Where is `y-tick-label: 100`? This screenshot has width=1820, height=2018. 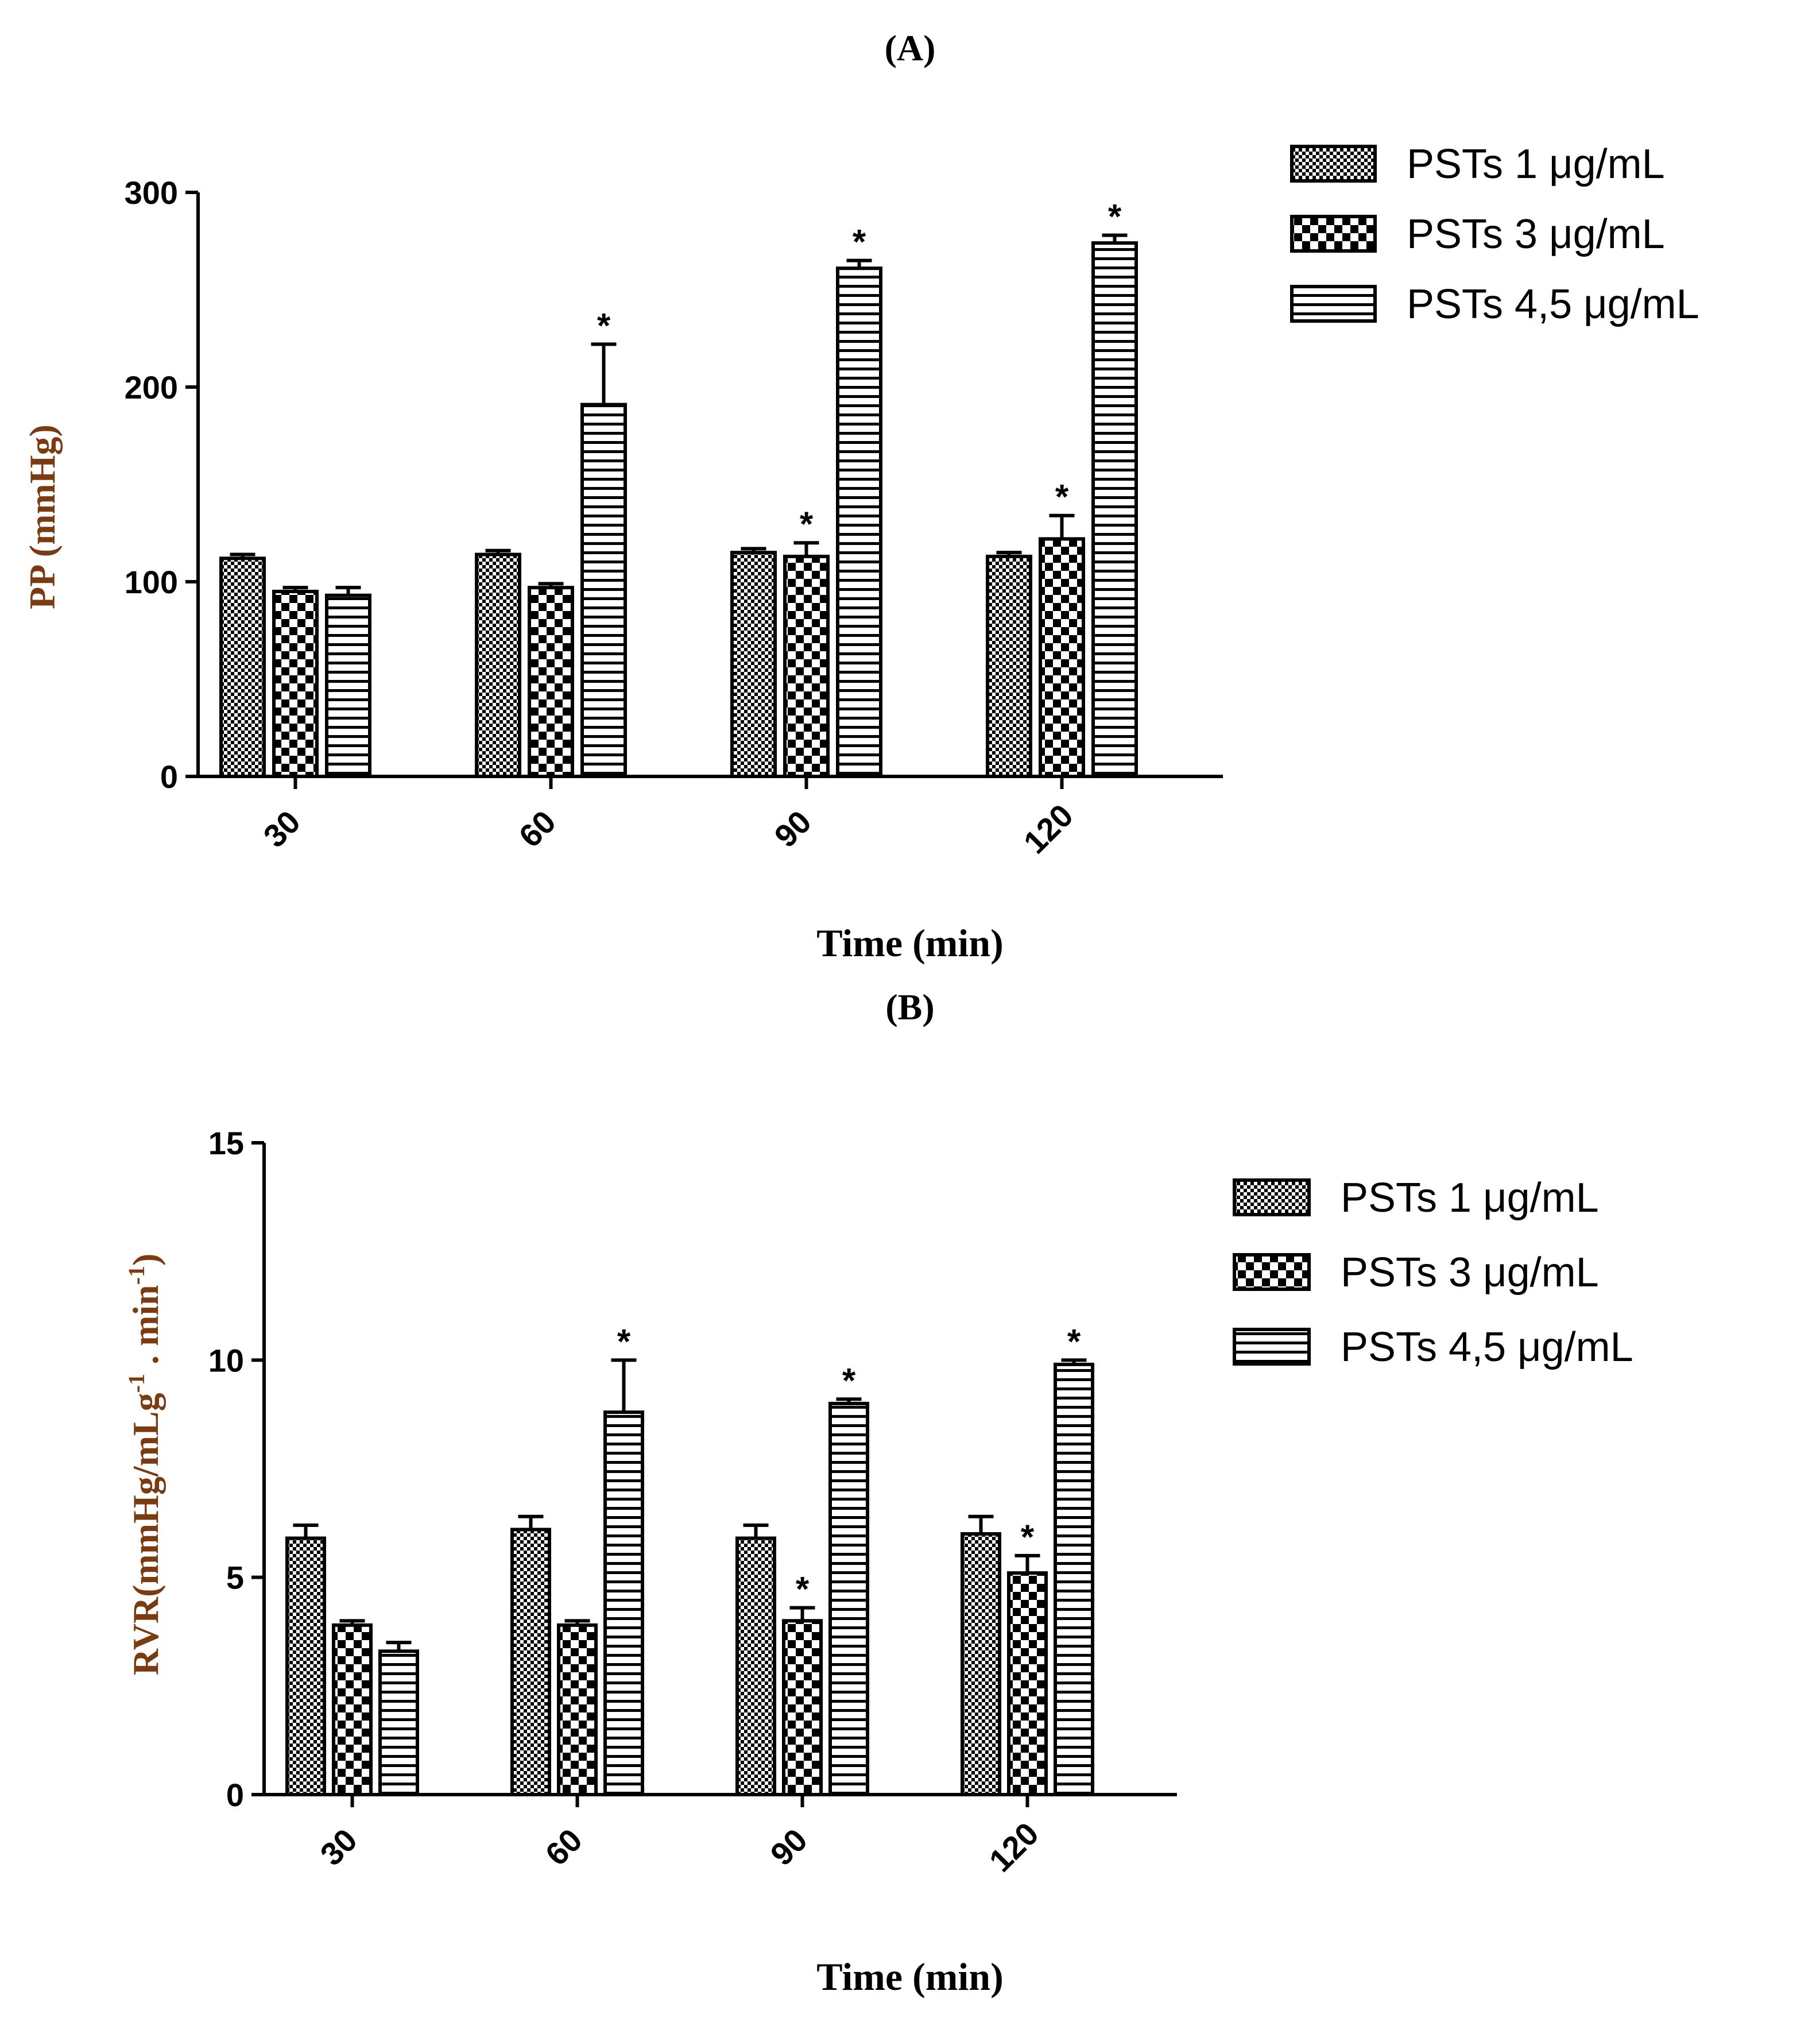 y-tick-label: 100 is located at coordinates (151, 582).